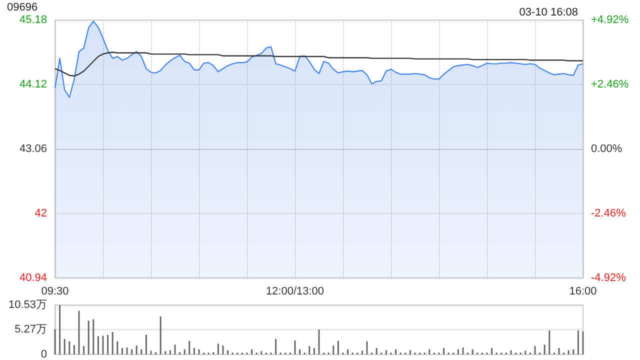  Describe the element at coordinates (608, 214) in the screenshot. I see `y2-tick-label: -2.46%` at that location.